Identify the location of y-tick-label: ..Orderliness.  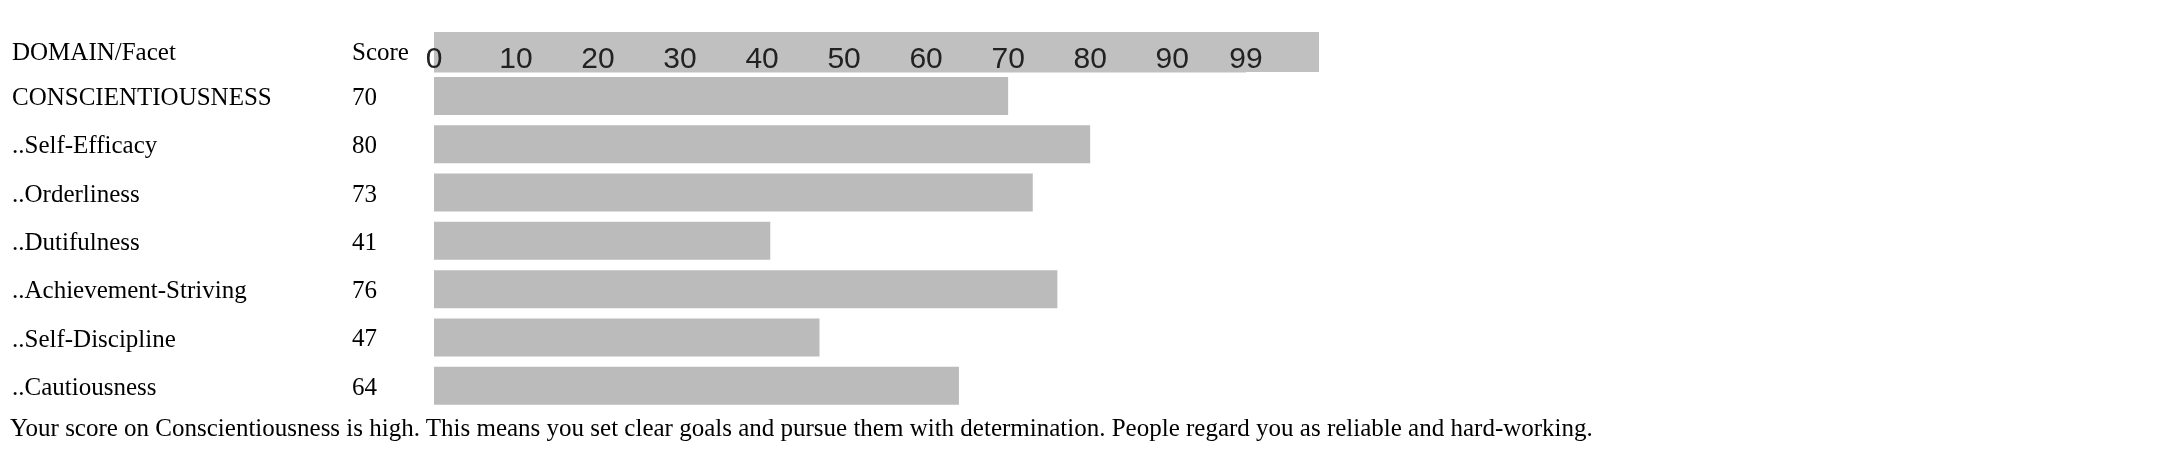
(76, 193).